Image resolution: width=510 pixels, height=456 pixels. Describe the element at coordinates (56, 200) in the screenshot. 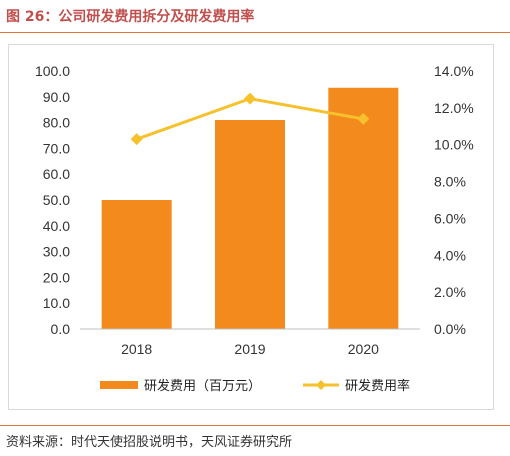

I see `left-tick-label: 50.0` at that location.